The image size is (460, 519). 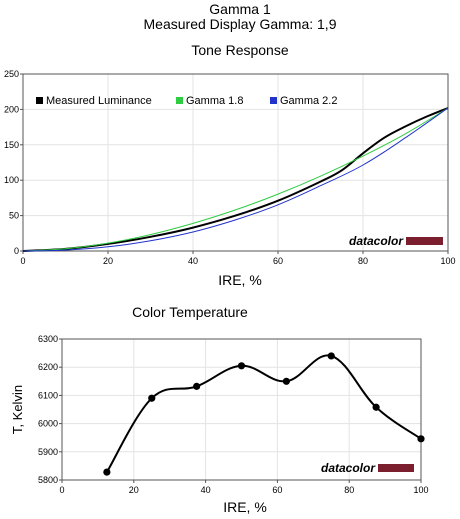 I want to click on tone-legend-label: Gamma 1.8, so click(x=214, y=101).